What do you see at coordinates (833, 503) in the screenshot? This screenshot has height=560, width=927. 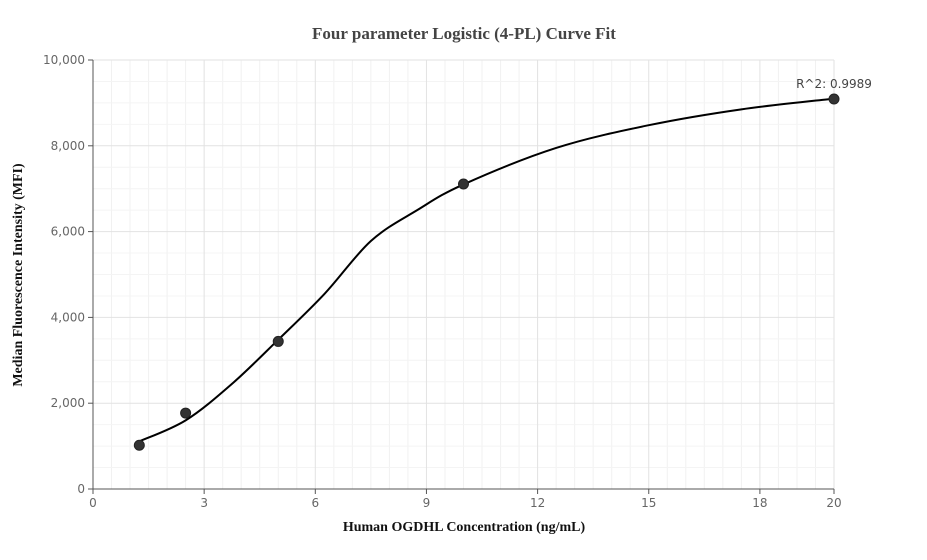 I see `x-tick-label: 20` at bounding box center [833, 503].